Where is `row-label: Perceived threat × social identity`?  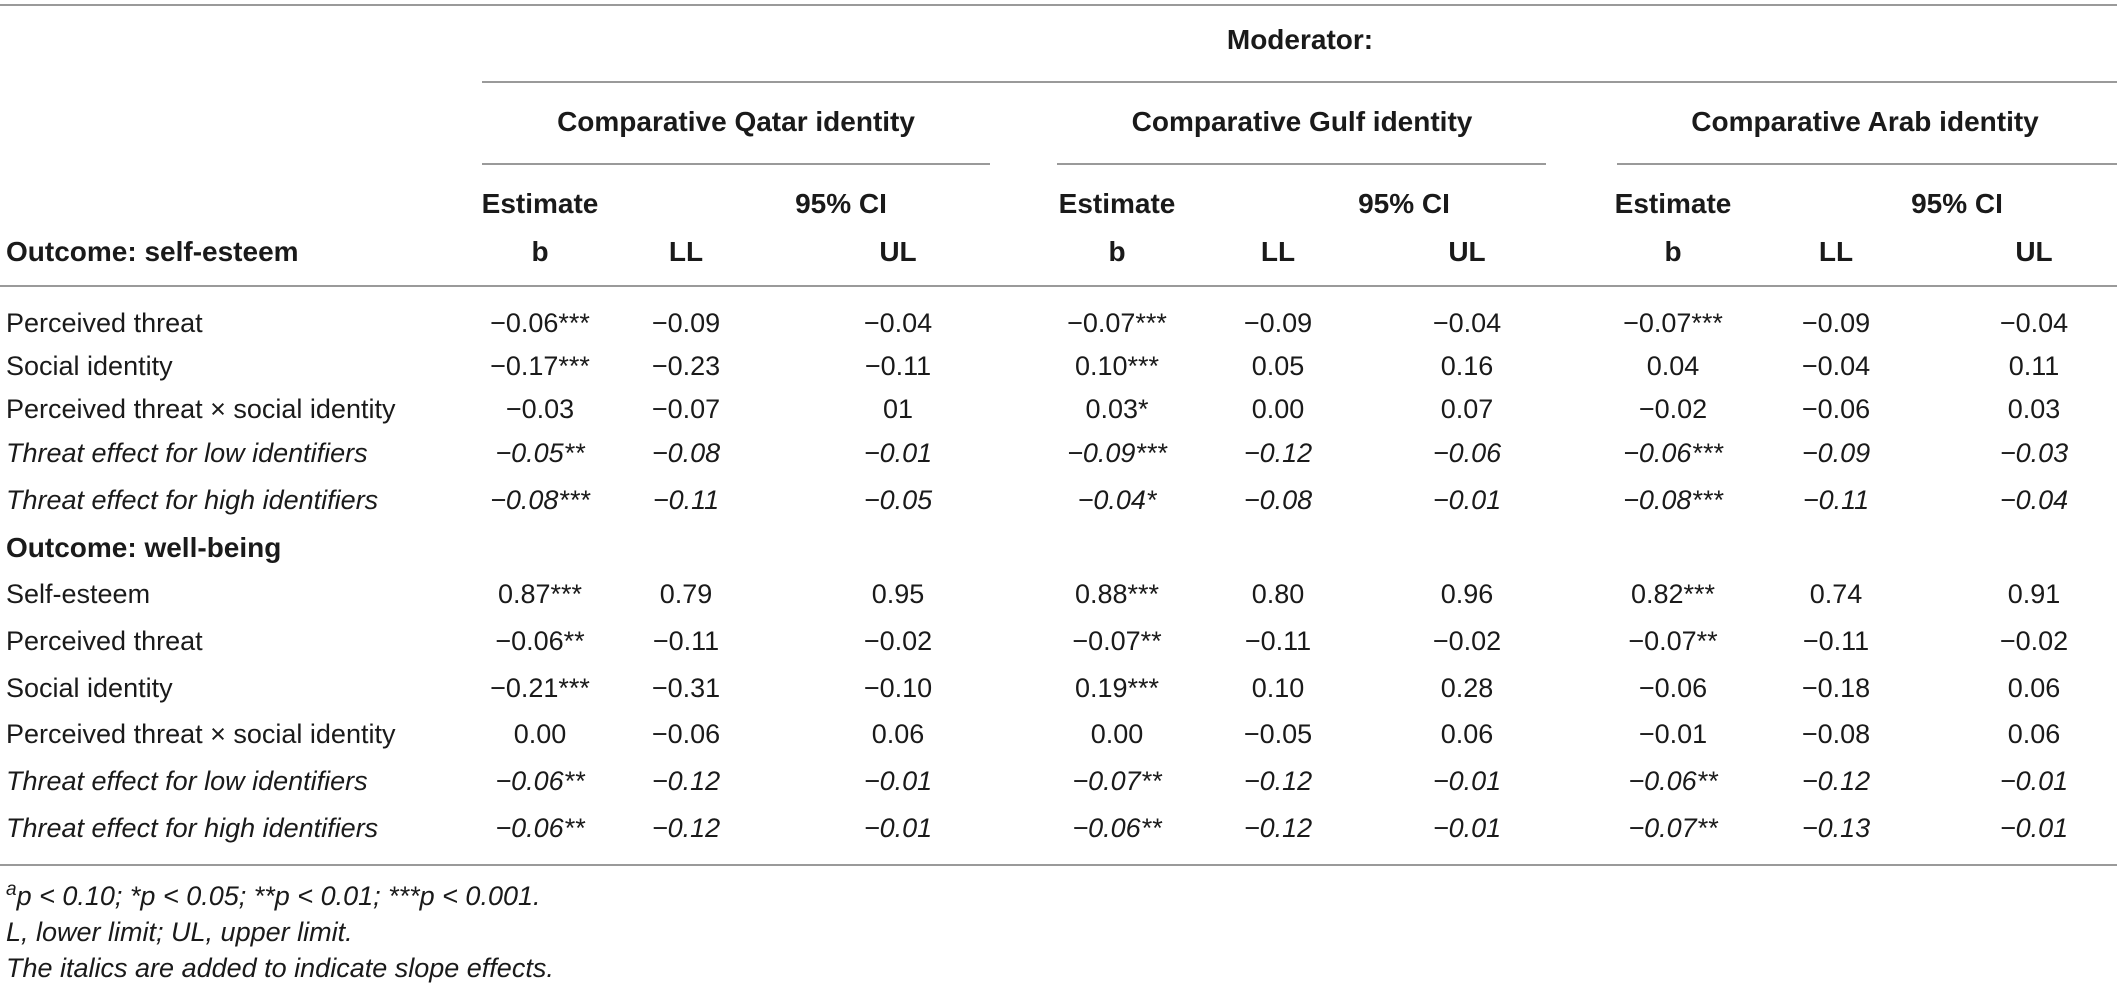
row-label: Perceived threat × social identity is located at coordinates (201, 409).